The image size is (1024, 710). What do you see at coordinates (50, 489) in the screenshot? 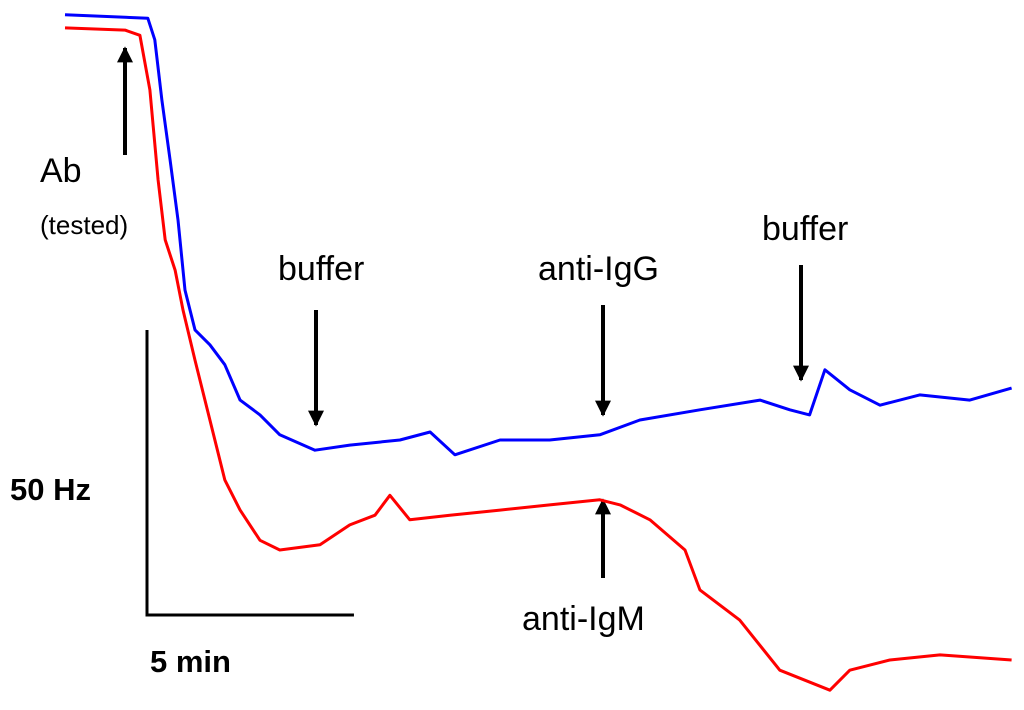
I see `scale-label: 50 Hz` at bounding box center [50, 489].